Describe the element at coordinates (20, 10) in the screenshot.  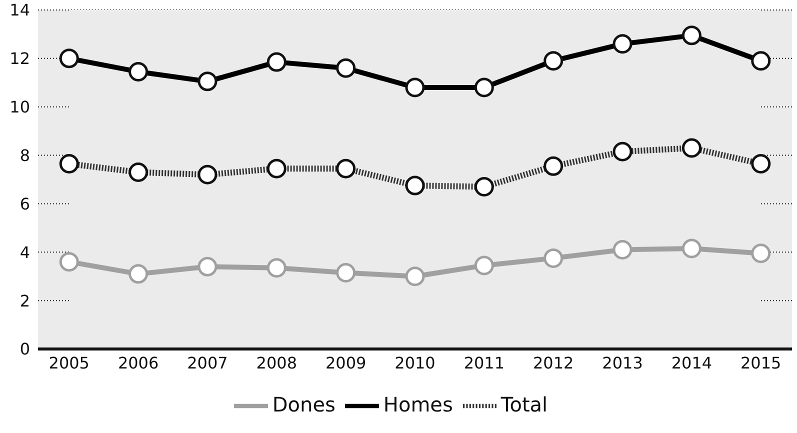
I see `y-tick-label: 14` at that location.